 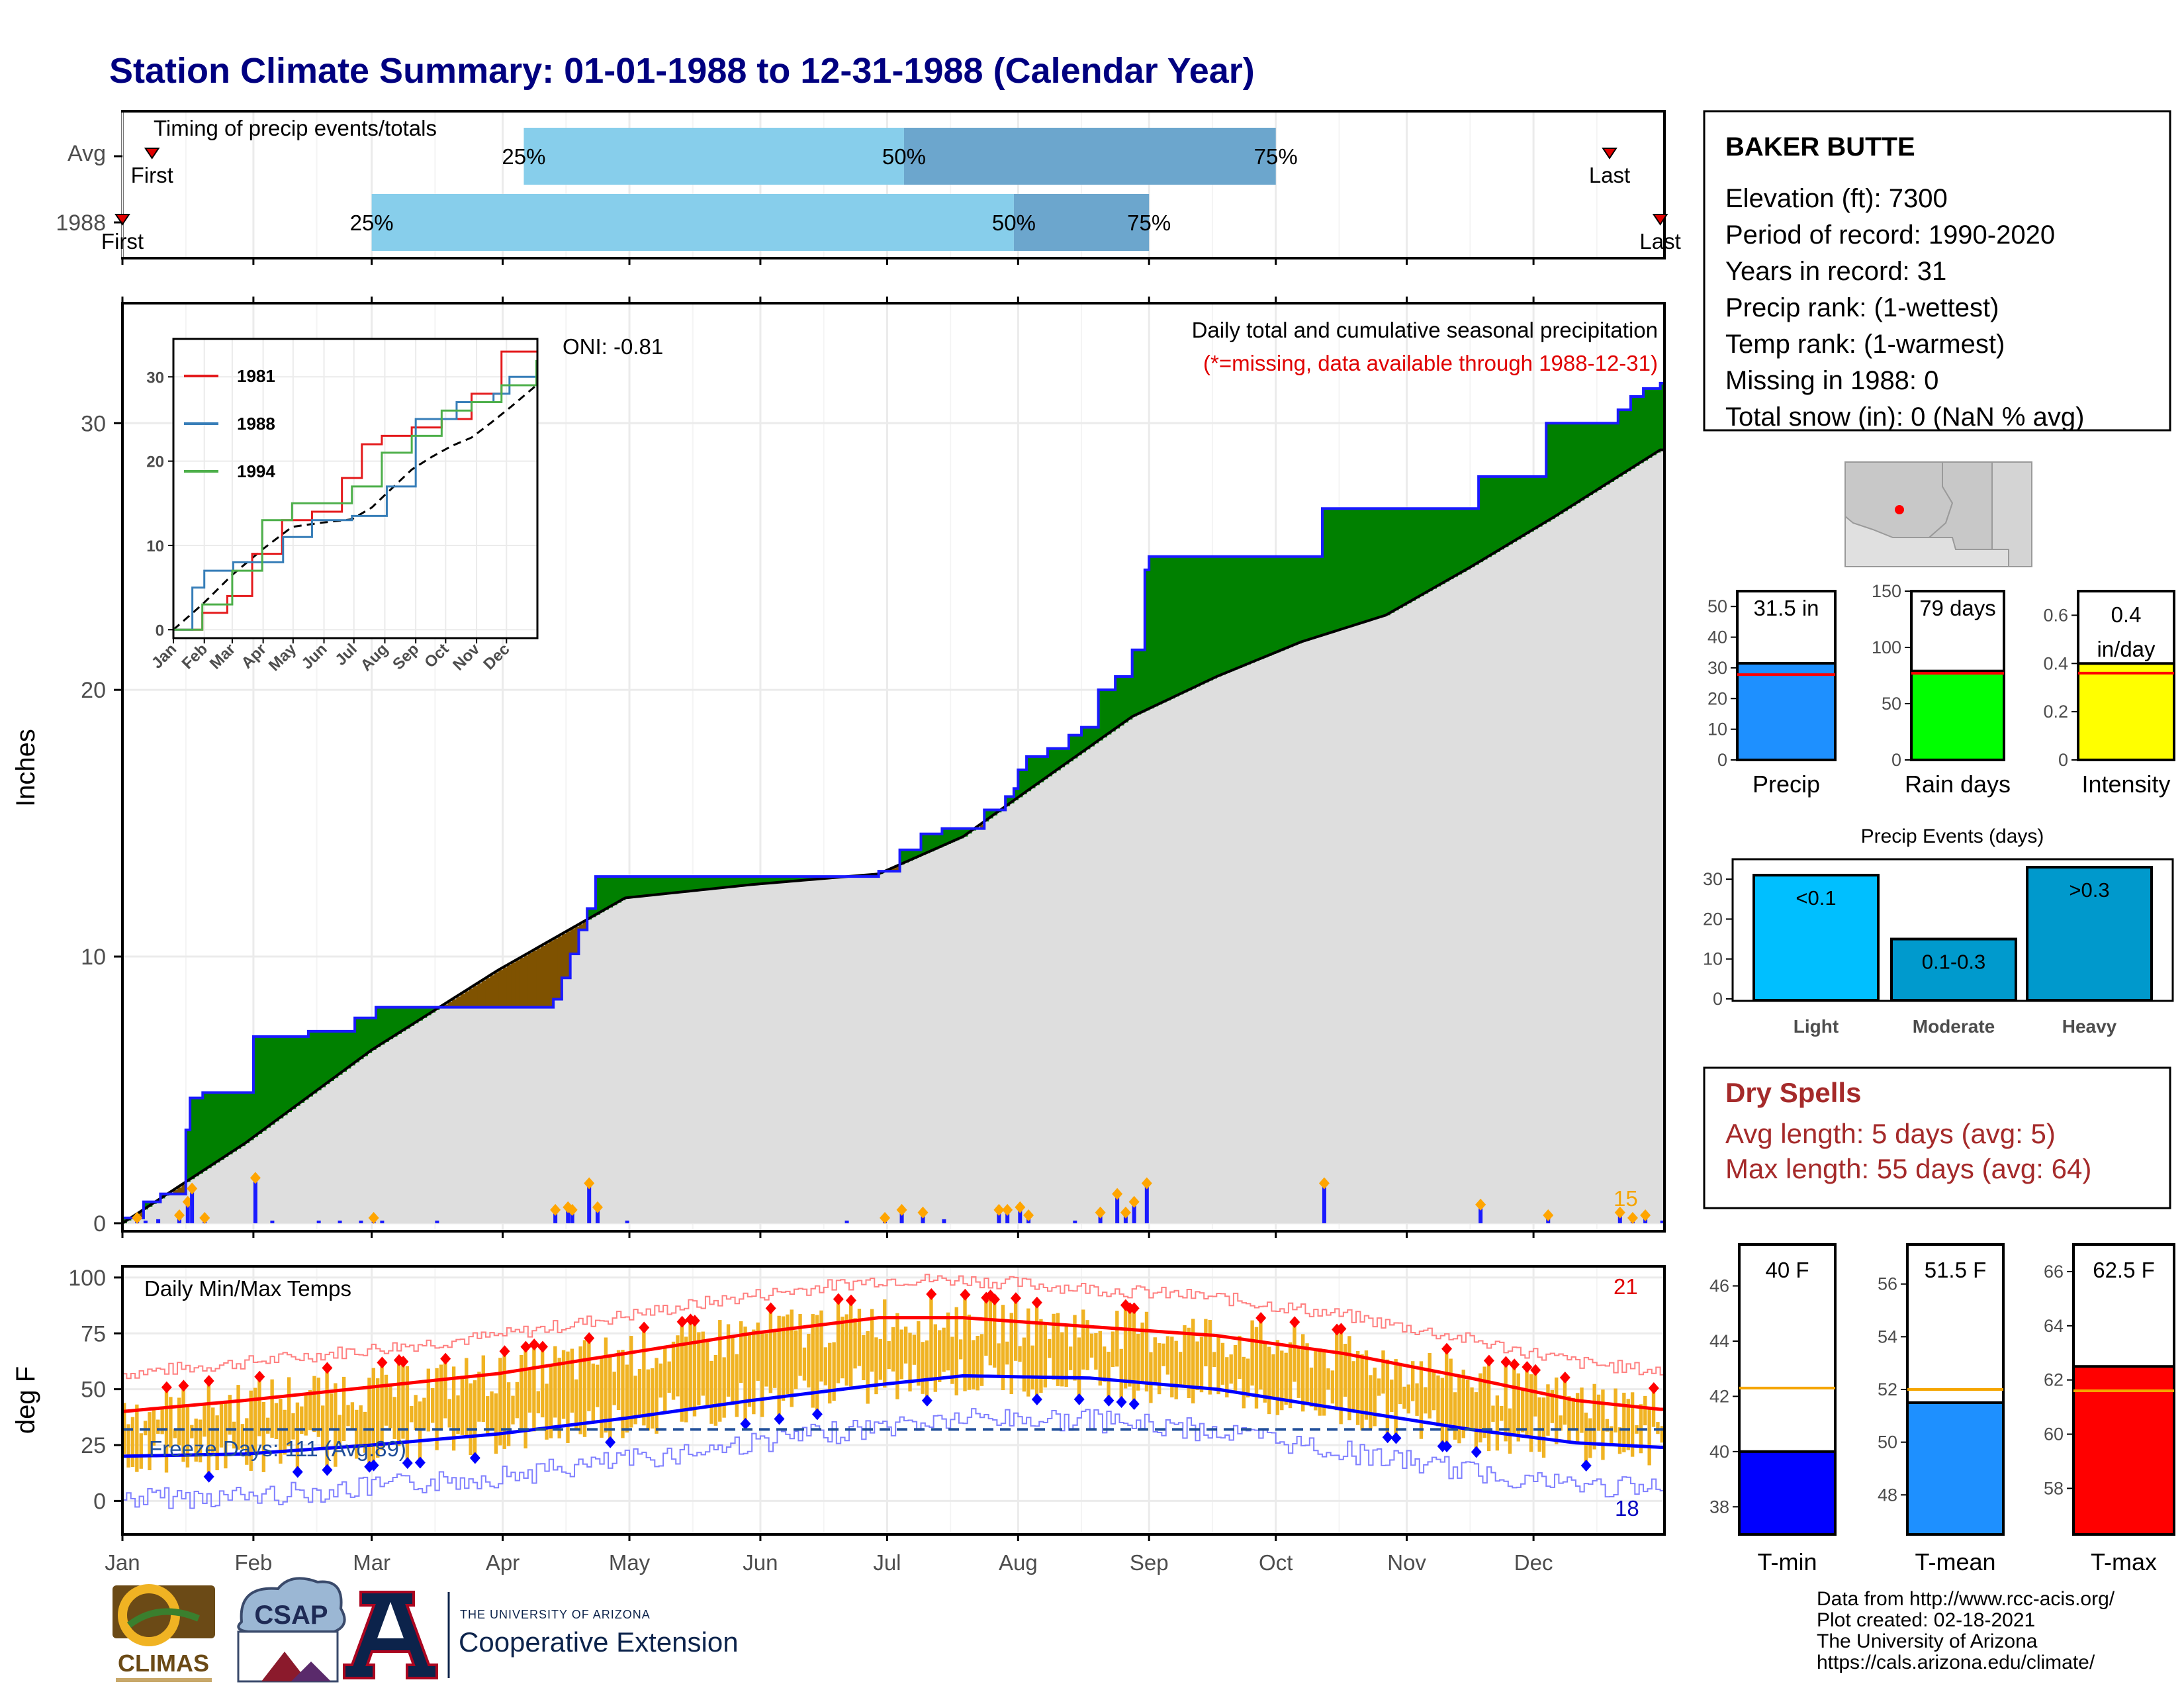 I want to click on temp-summary-tick-label: 56, so click(x=1888, y=1284).